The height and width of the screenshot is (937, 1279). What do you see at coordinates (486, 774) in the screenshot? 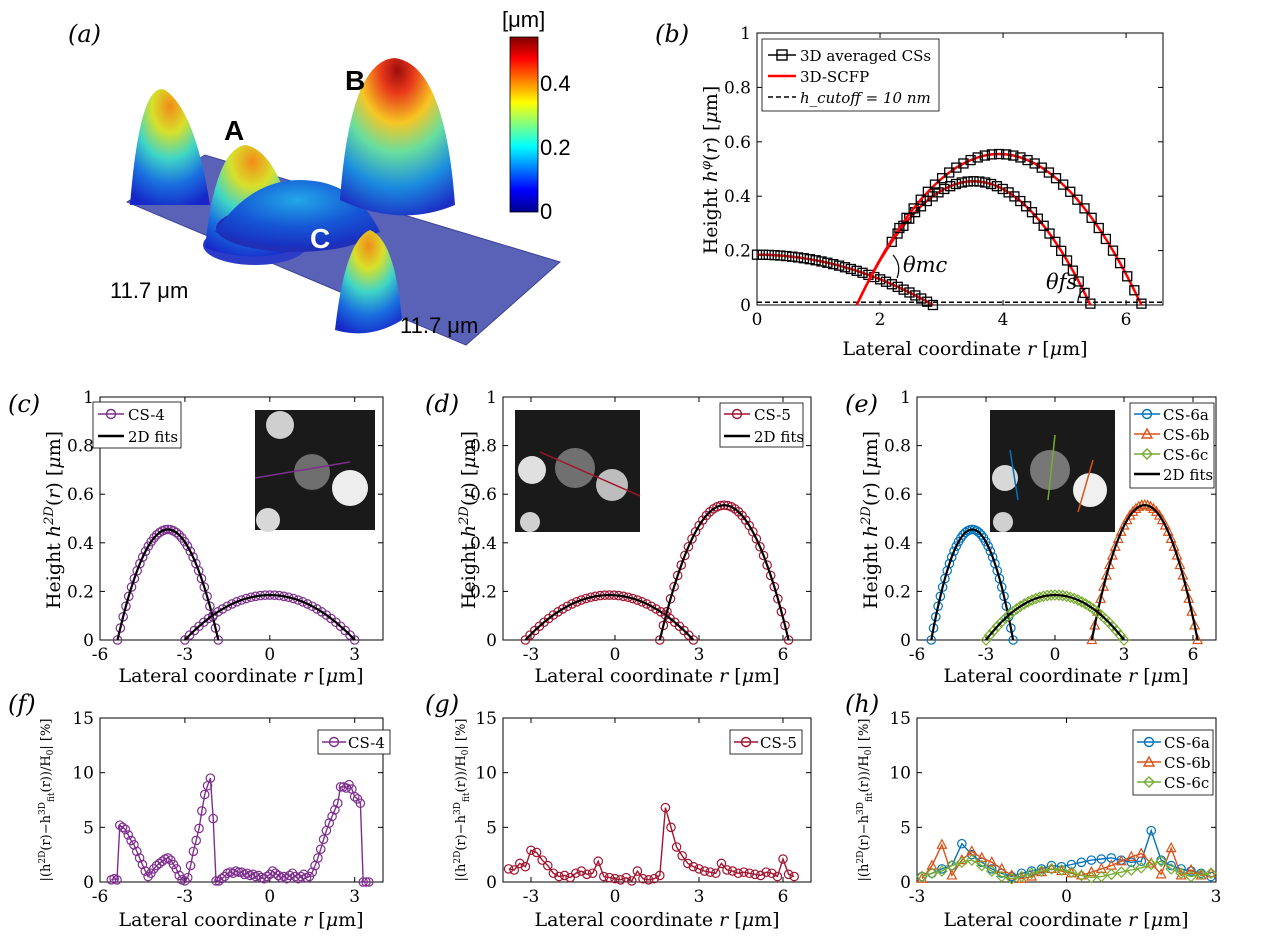
I see `y-tick-label-g: 10` at bounding box center [486, 774].